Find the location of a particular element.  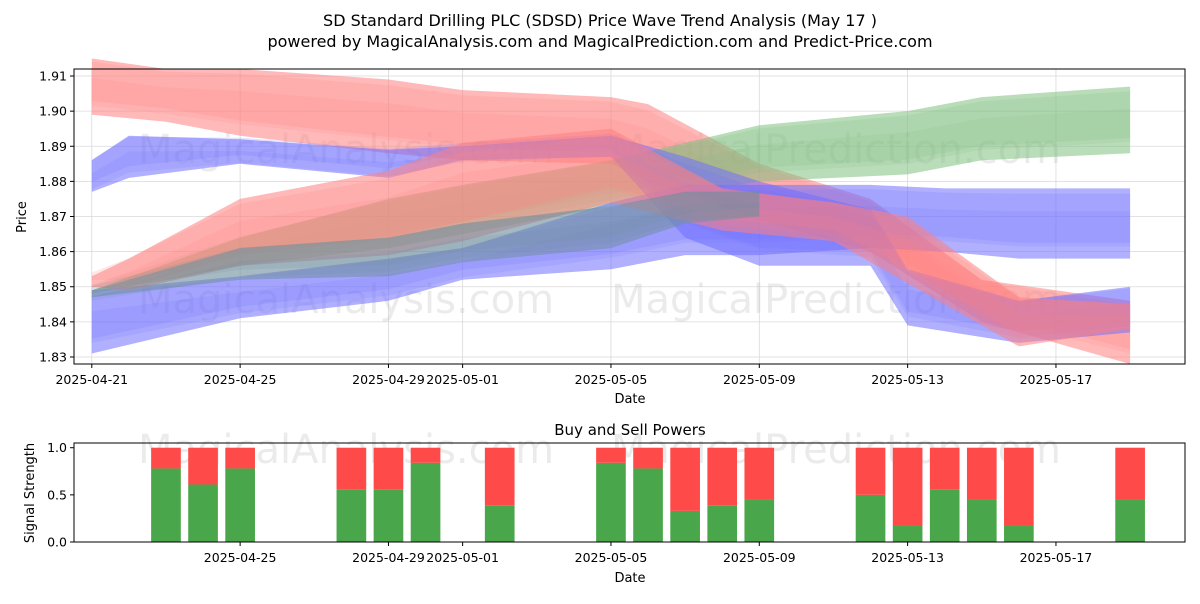

signal-x-tick-label: 2025-04-25 is located at coordinates (240, 557).